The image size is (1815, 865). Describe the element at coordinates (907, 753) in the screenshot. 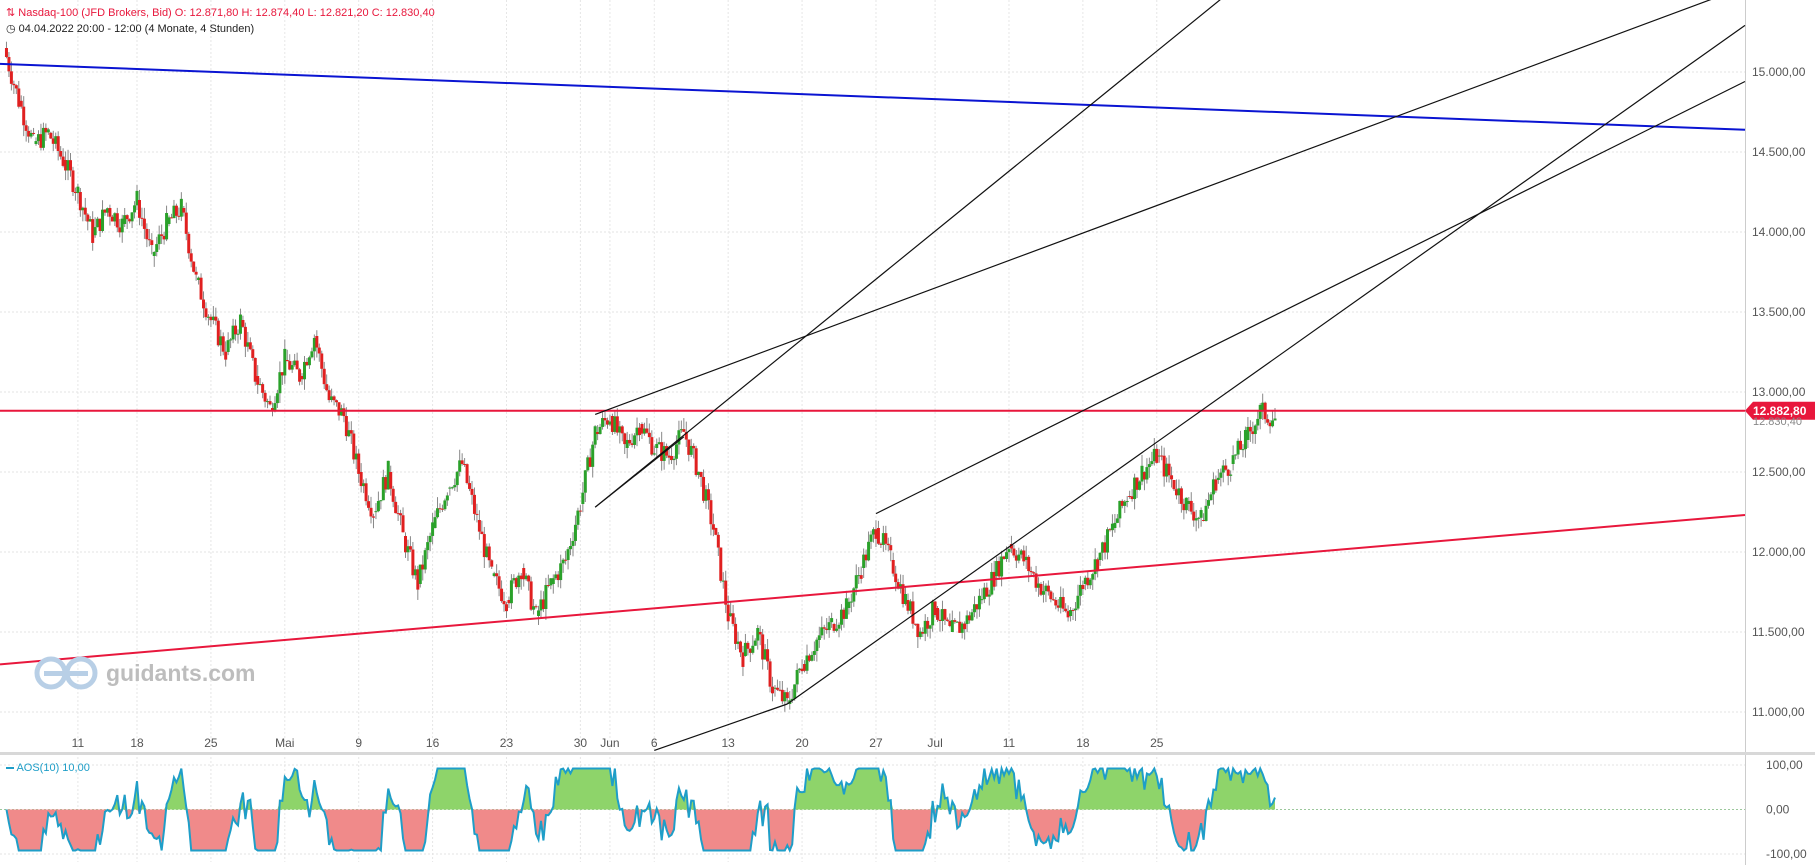

I see `panel-divider` at that location.